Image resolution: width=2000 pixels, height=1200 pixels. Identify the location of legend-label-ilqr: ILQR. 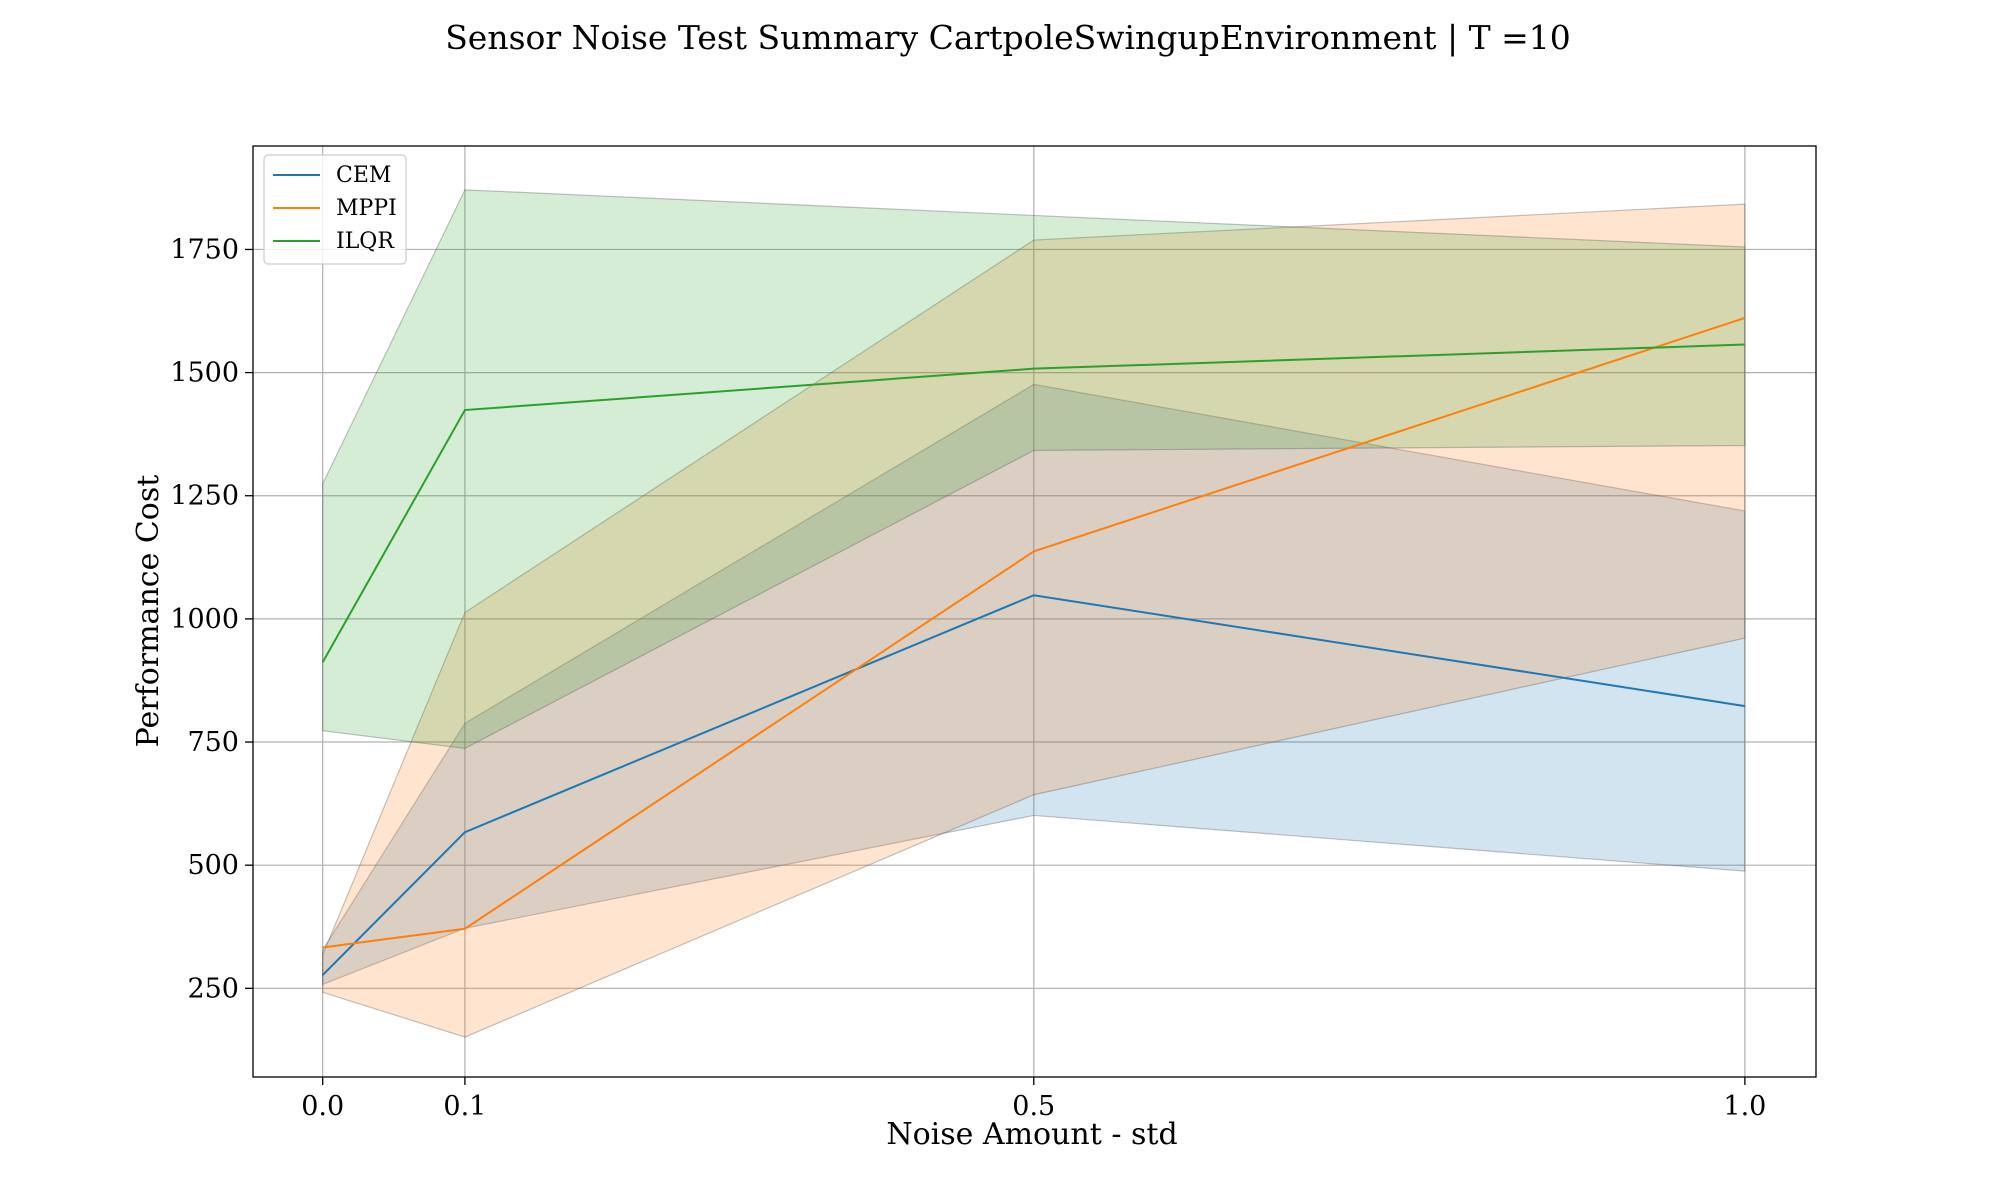
(365, 241).